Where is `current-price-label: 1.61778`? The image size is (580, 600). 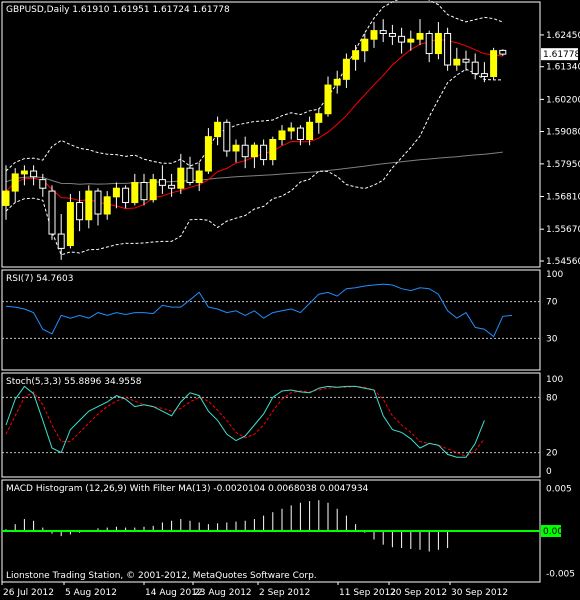
current-price-label: 1.61778 is located at coordinates (561, 55).